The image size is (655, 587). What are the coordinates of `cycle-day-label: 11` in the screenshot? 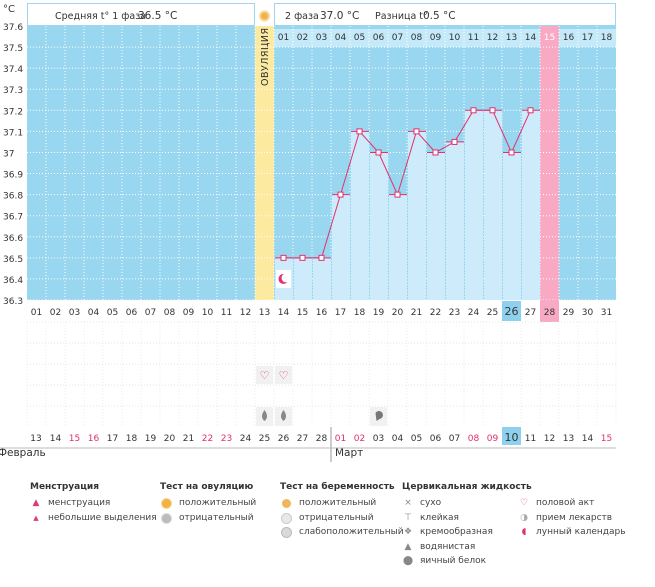 It's located at (226, 313).